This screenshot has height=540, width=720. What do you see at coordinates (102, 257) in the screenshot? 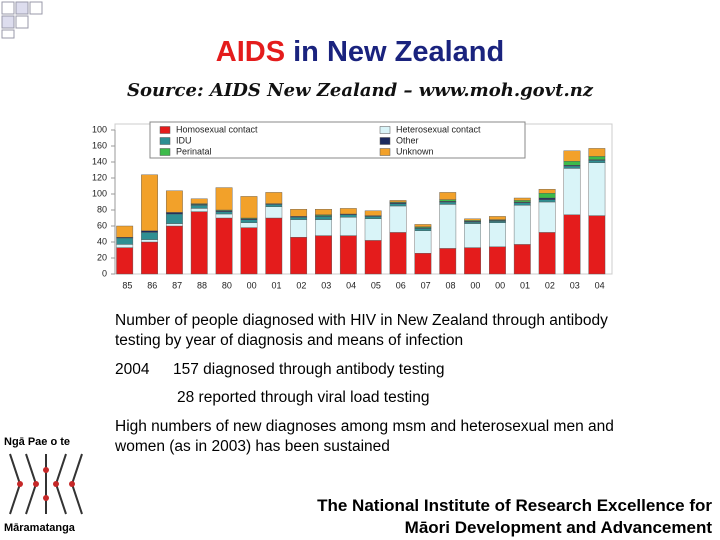
I see `y-tick-label: 20` at bounding box center [102, 257].